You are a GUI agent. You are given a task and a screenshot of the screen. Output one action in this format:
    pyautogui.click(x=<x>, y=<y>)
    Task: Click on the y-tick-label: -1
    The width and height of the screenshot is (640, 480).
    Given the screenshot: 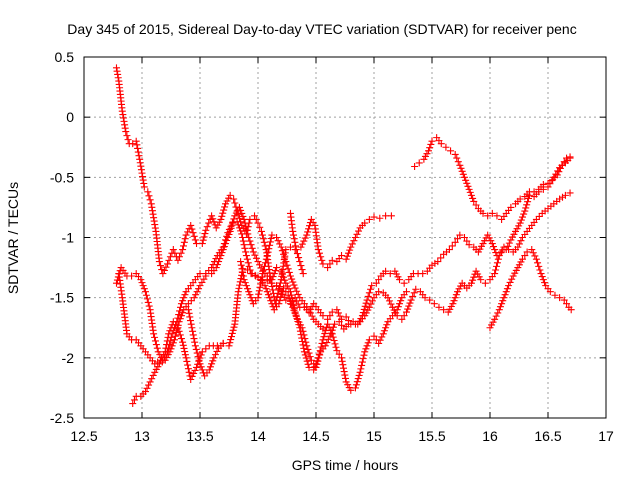 What is the action you would take?
    pyautogui.click(x=68, y=238)
    